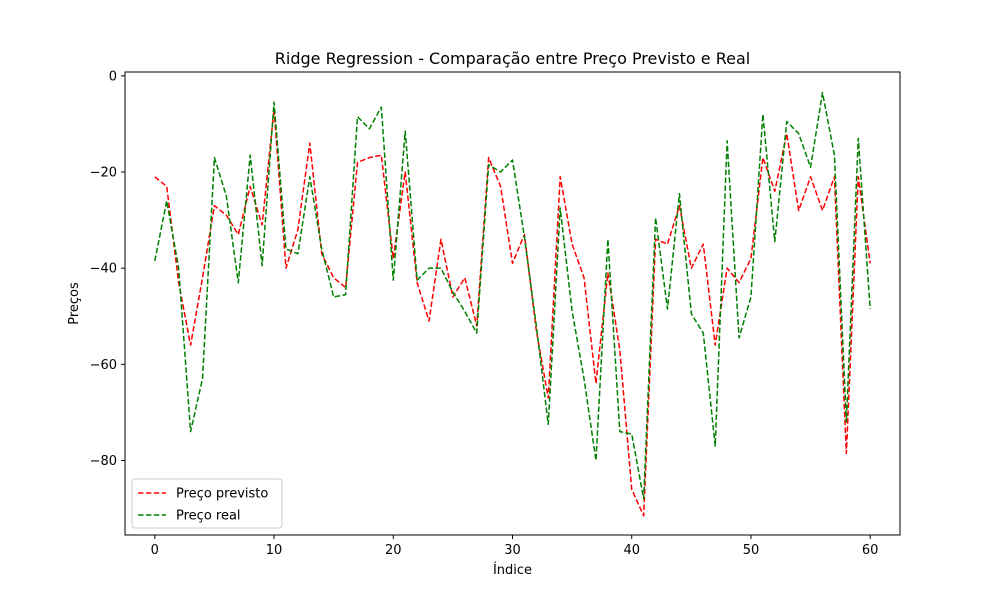 This screenshot has width=1000, height=600. I want to click on x-tick-label: 50, so click(751, 550).